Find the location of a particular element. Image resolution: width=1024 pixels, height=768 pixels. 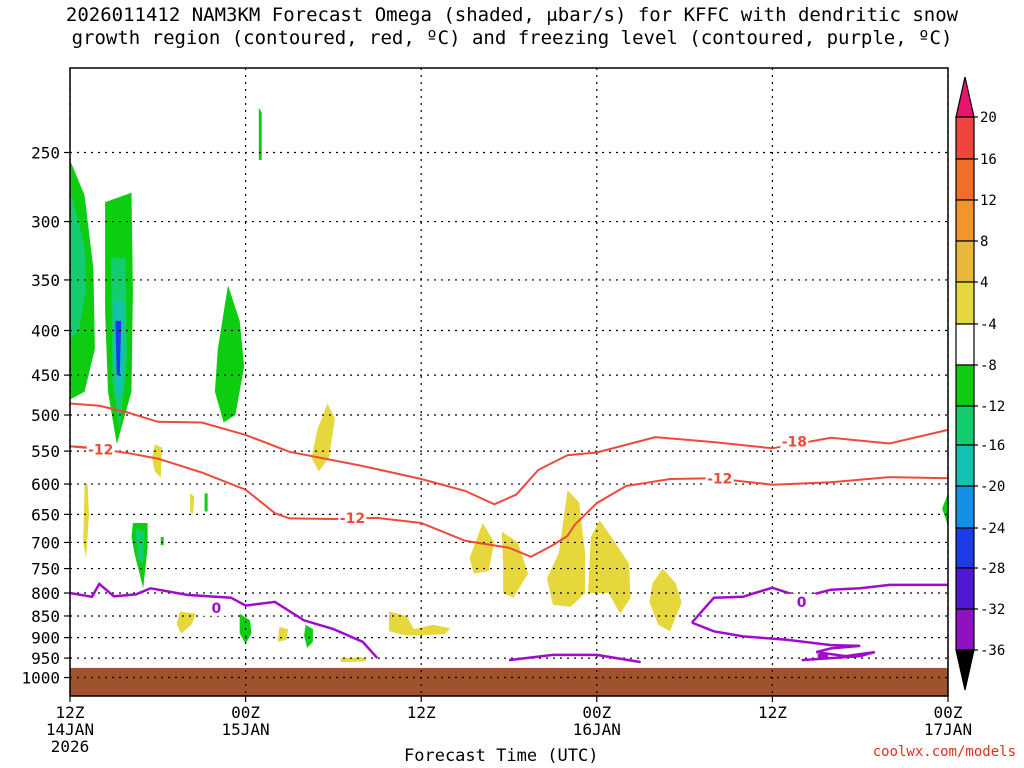

y-tick-label: 350 is located at coordinates (45, 280).